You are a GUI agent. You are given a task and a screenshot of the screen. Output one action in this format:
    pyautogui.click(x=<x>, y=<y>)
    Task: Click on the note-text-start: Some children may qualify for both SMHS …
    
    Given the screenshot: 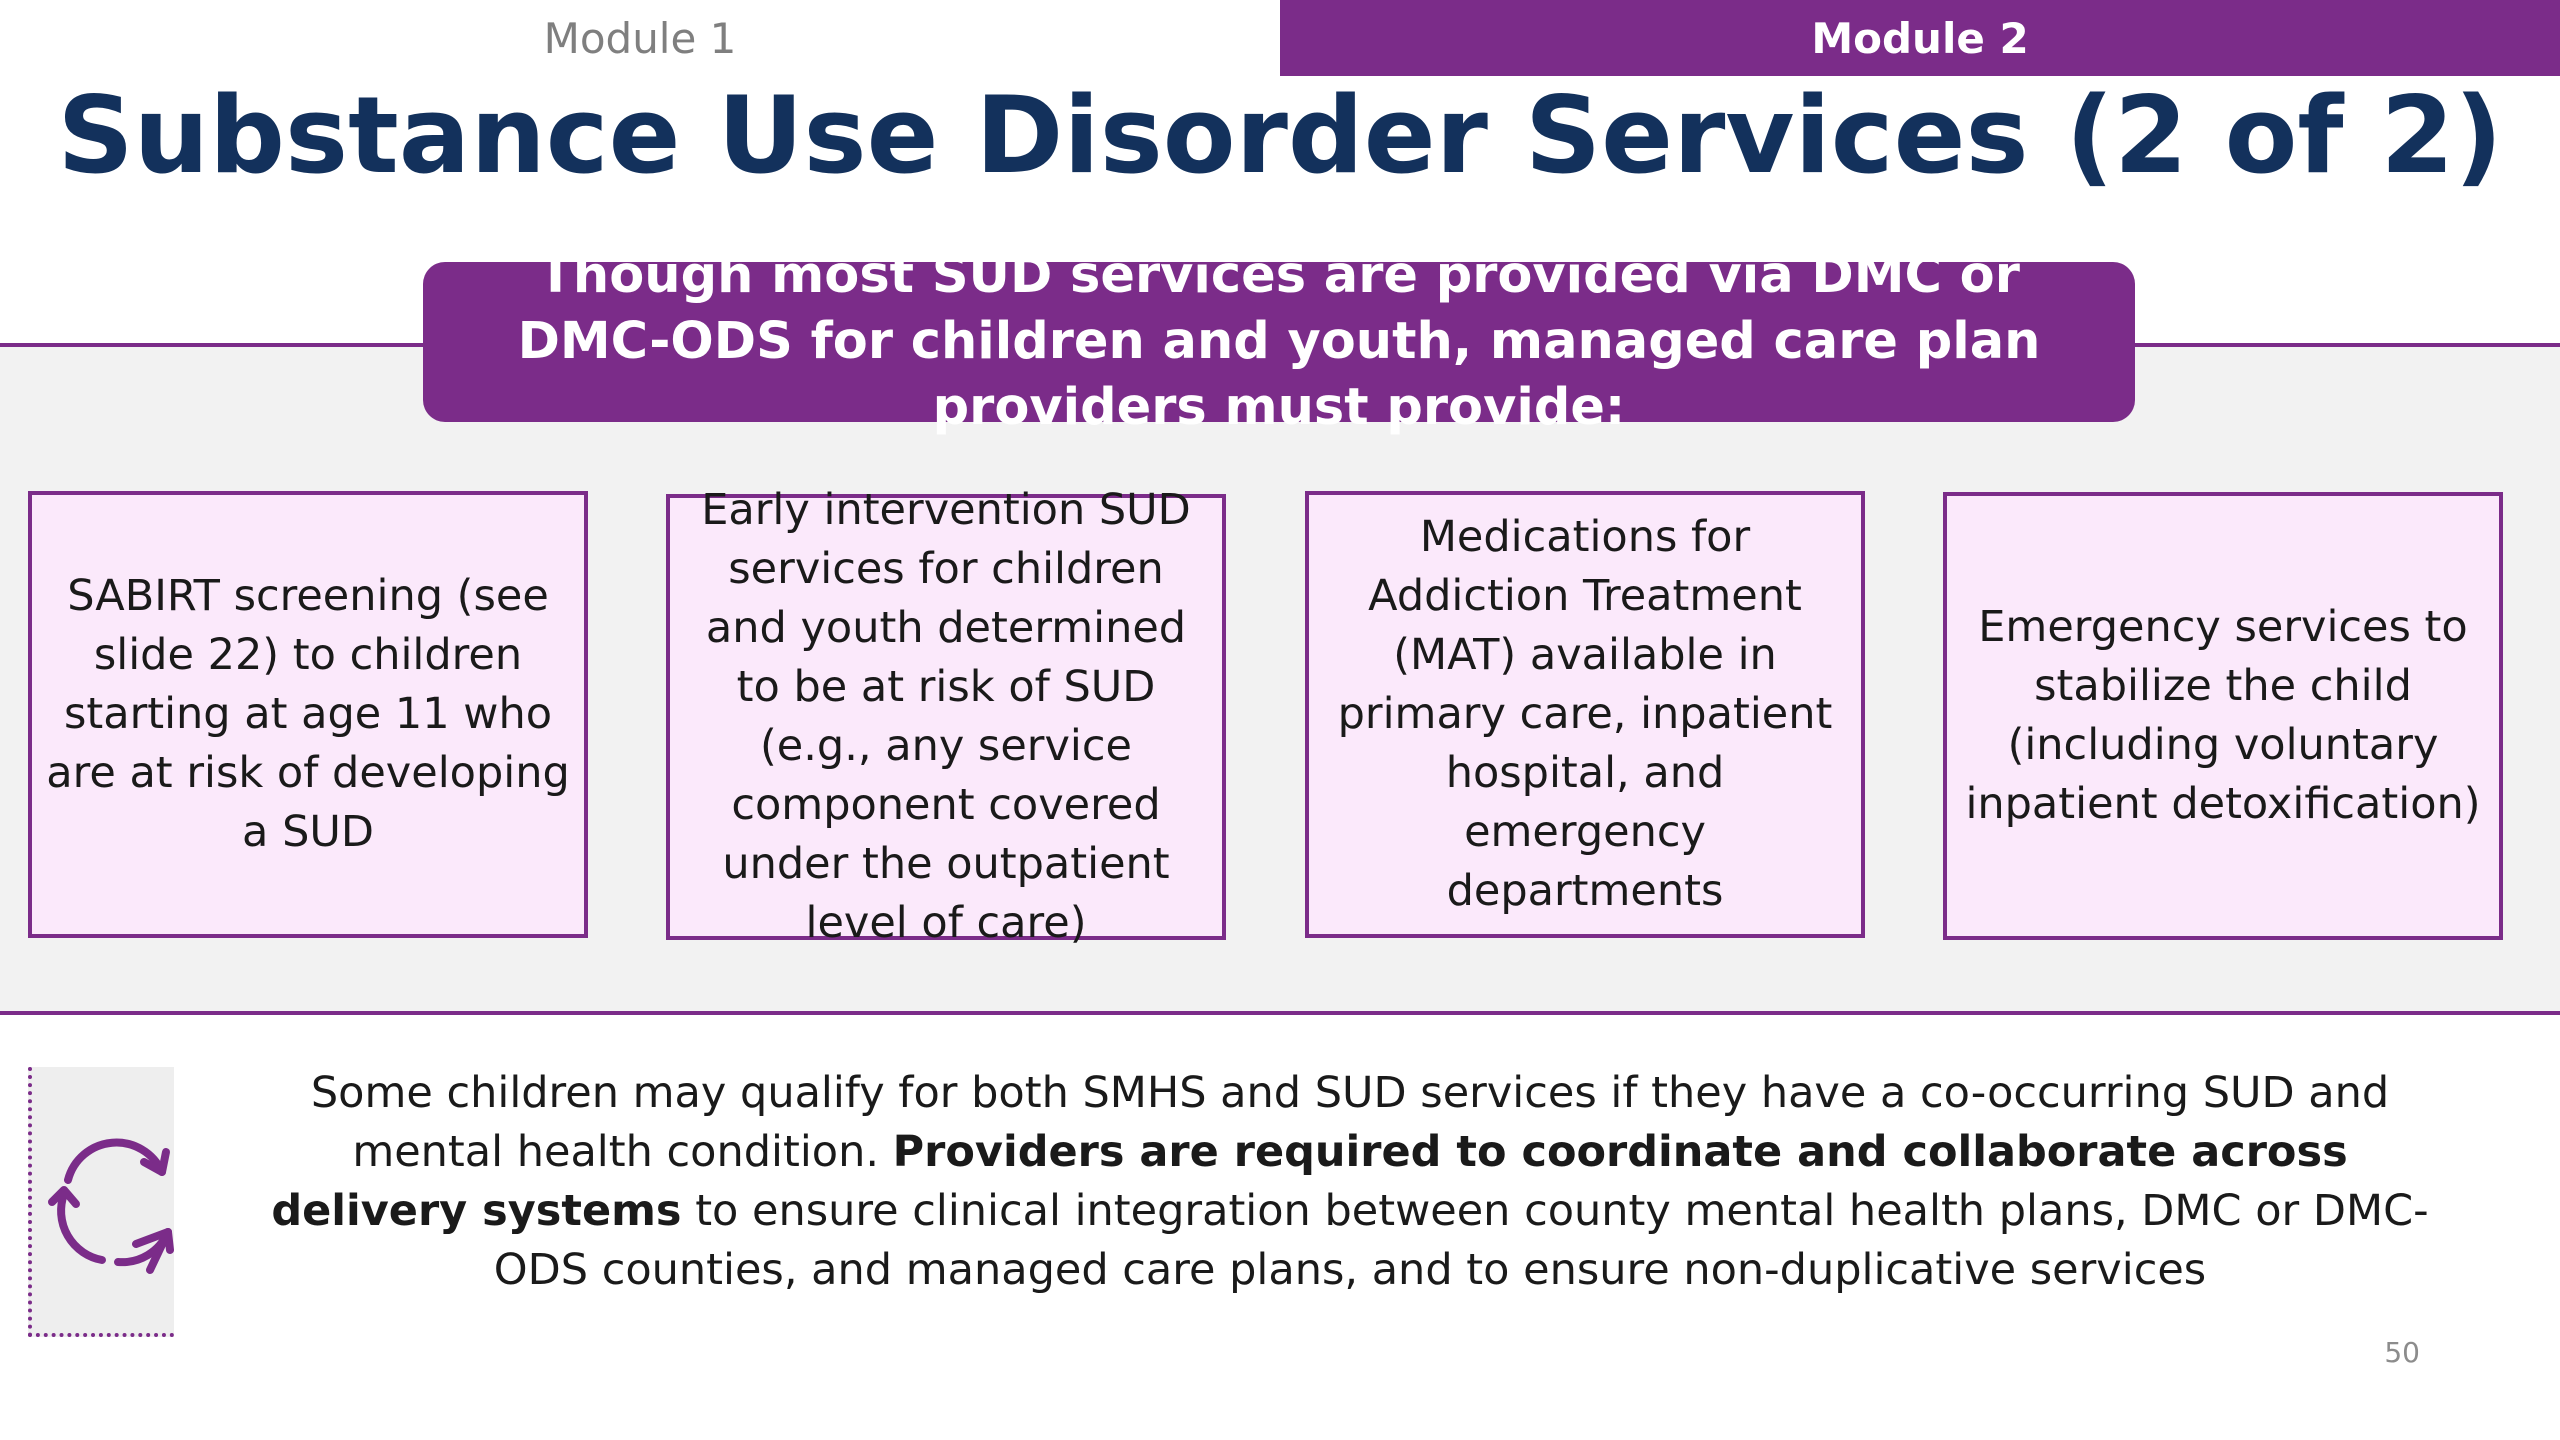 What is the action you would take?
    pyautogui.click(x=1350, y=1122)
    